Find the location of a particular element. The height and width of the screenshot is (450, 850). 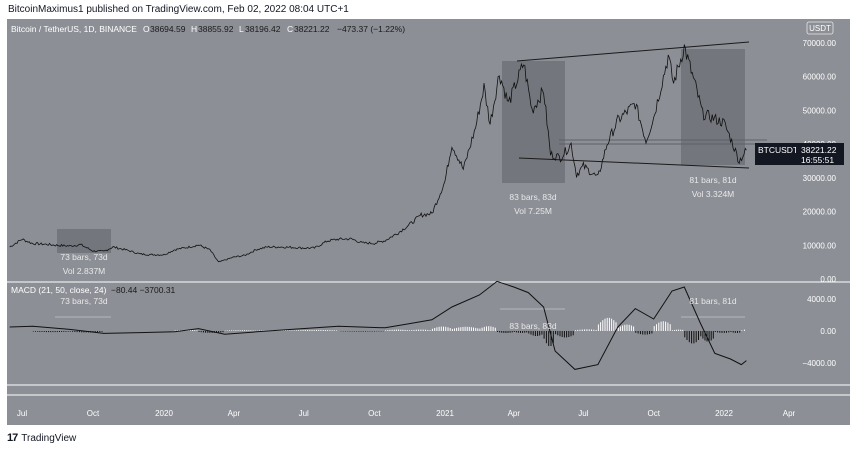

footer: 17 TradingView is located at coordinates (41, 438).